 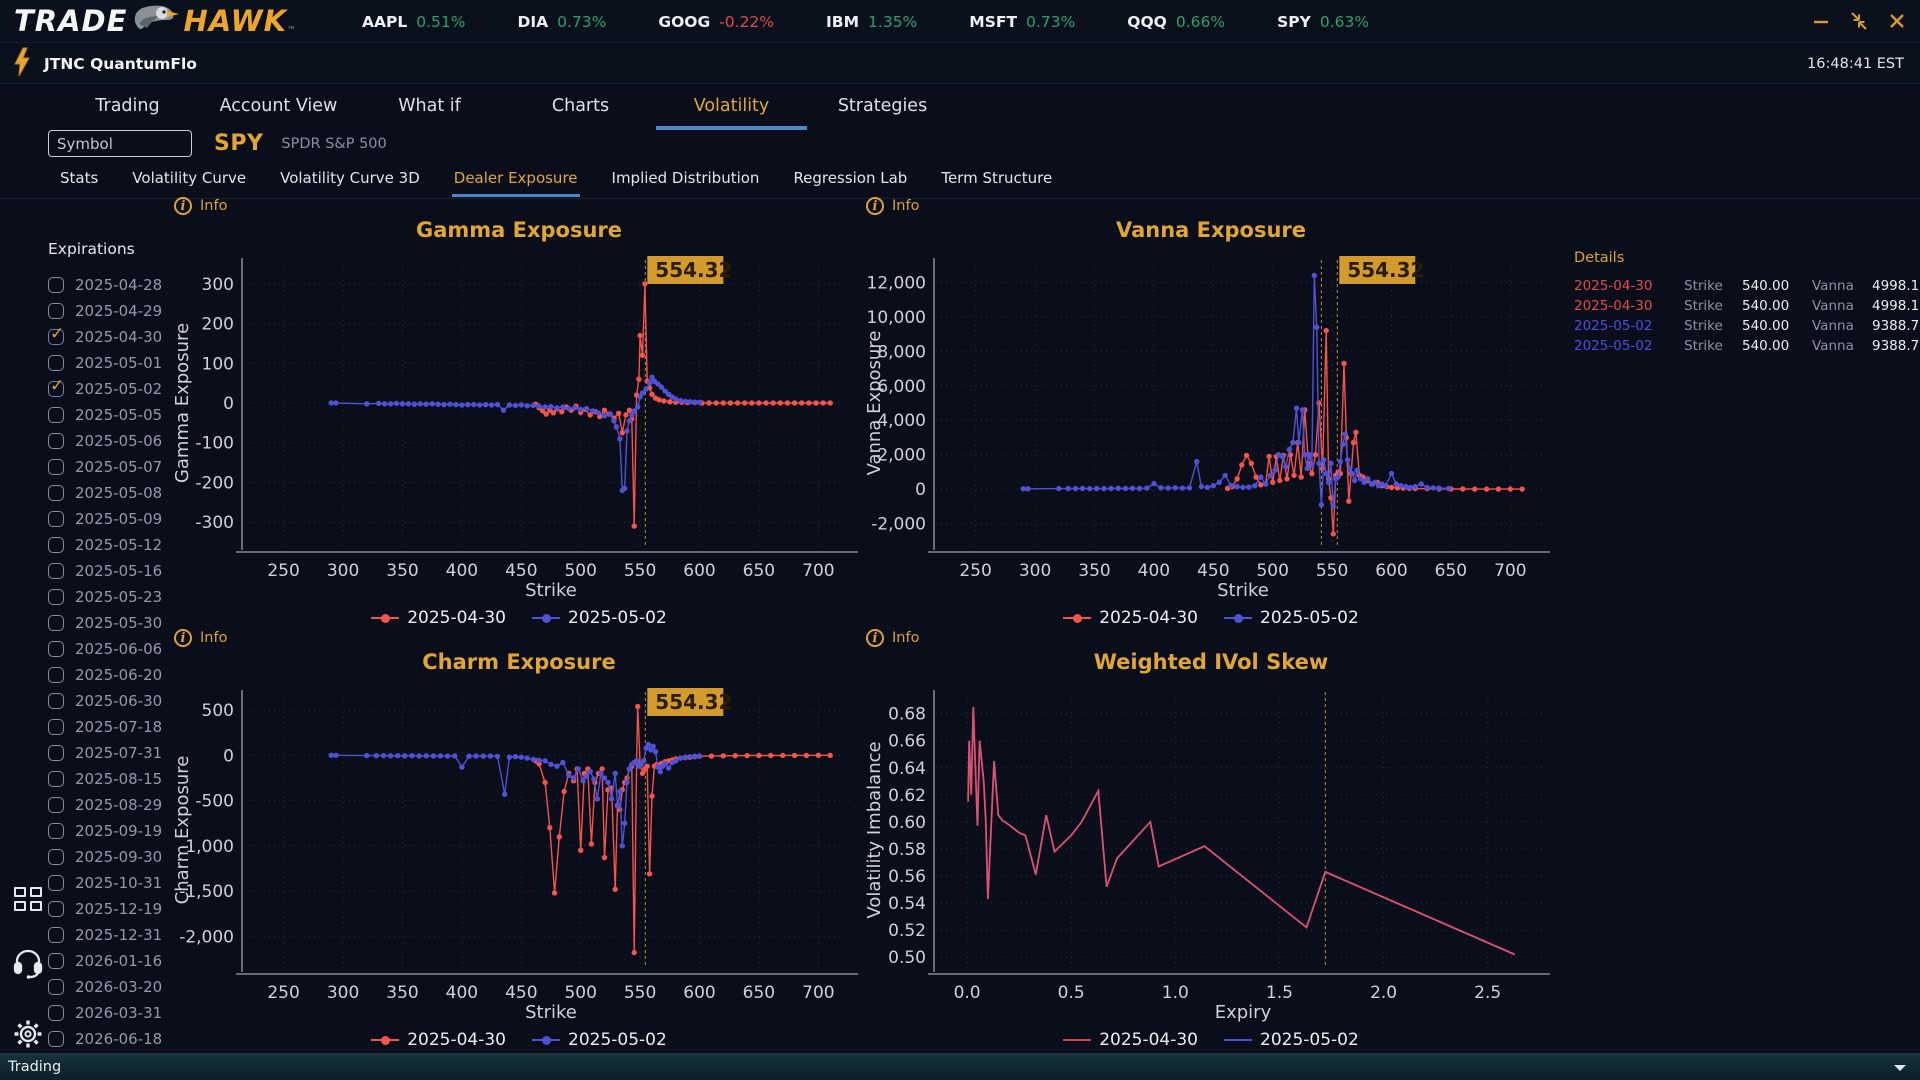 What do you see at coordinates (123, 935) in the screenshot?
I see `expiration-row: 2025-12-31` at bounding box center [123, 935].